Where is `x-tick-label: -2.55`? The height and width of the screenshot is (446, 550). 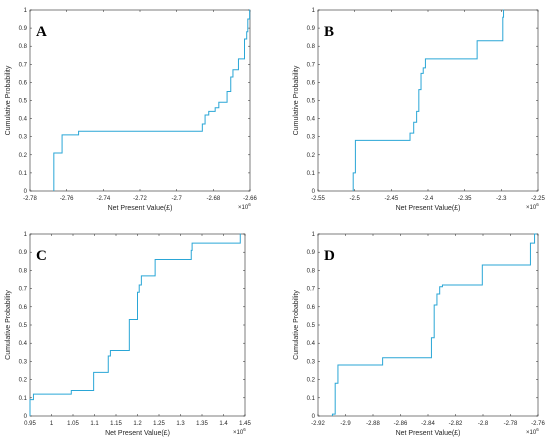 x-tick-label: -2.55 is located at coordinates (318, 199).